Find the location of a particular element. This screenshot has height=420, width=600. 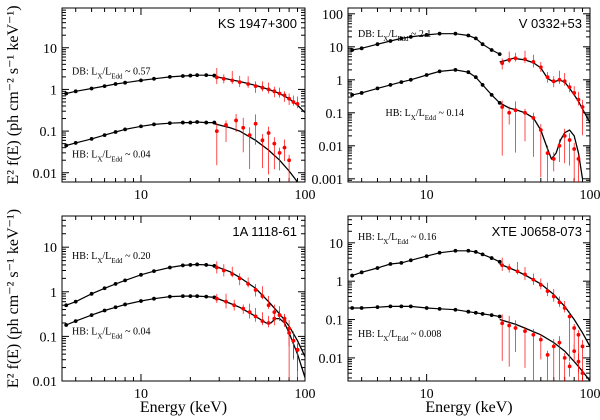

y-tick-label: 1 is located at coordinates (339, 81).